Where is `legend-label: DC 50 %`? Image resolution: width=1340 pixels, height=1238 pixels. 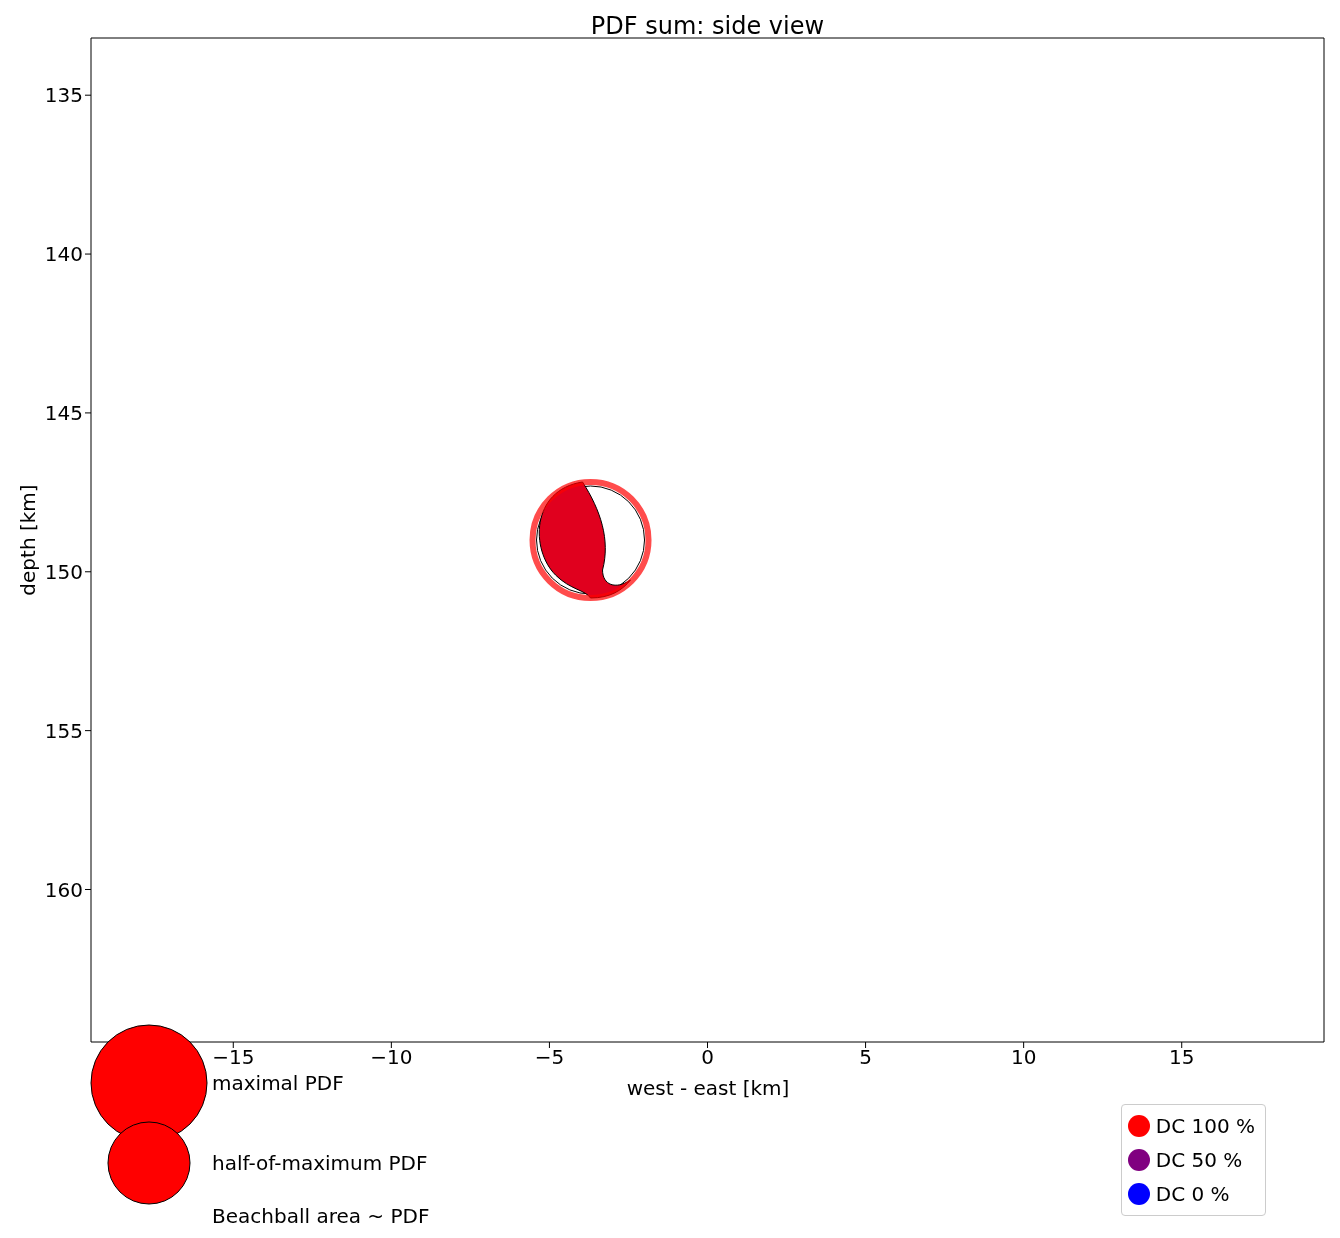
legend-label: DC 50 % is located at coordinates (1199, 1160).